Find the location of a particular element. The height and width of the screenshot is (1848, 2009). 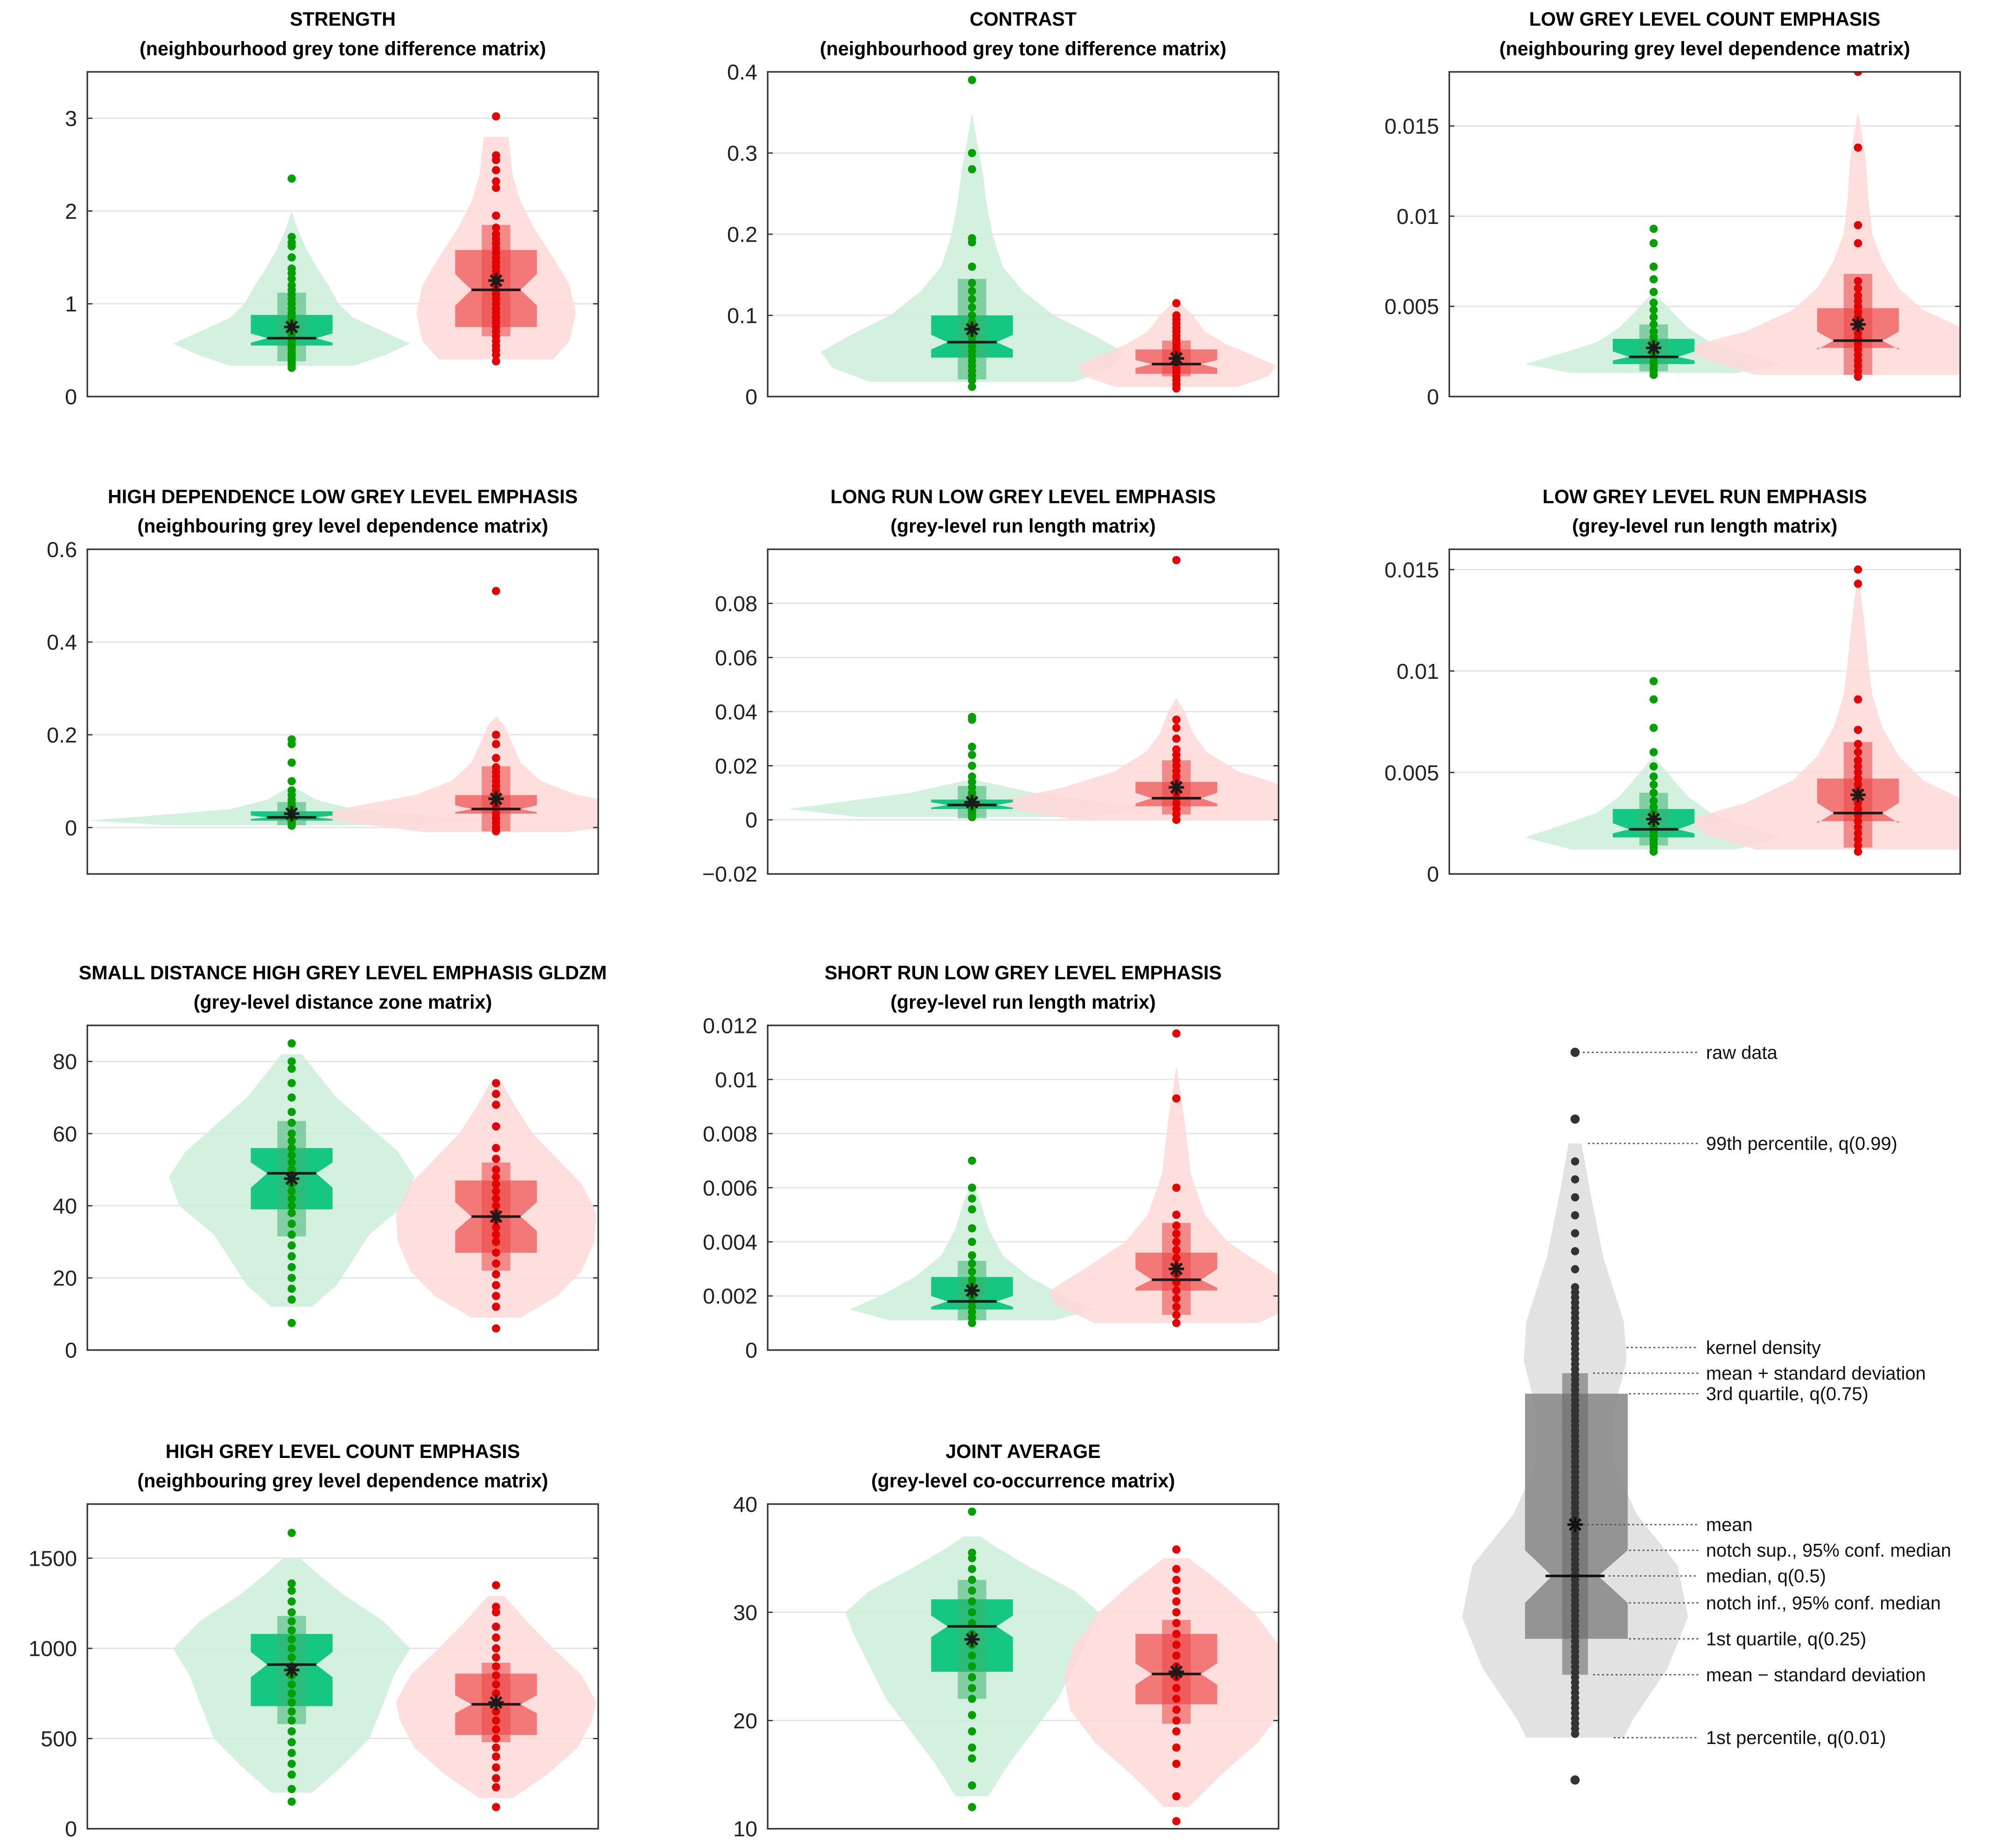

y-tick-label: 0.6 is located at coordinates (62, 549).